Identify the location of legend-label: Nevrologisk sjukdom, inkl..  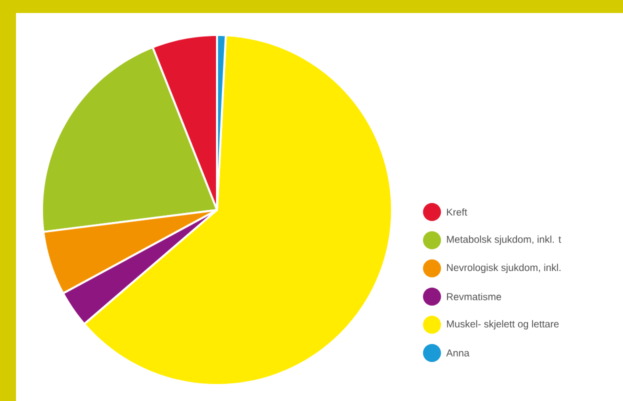
(503, 269).